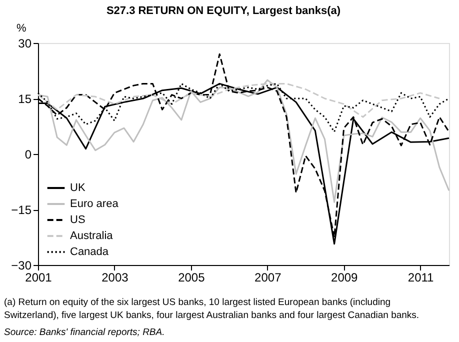  Describe the element at coordinates (21, 28) in the screenshot. I see `y-axis-title: %` at that location.